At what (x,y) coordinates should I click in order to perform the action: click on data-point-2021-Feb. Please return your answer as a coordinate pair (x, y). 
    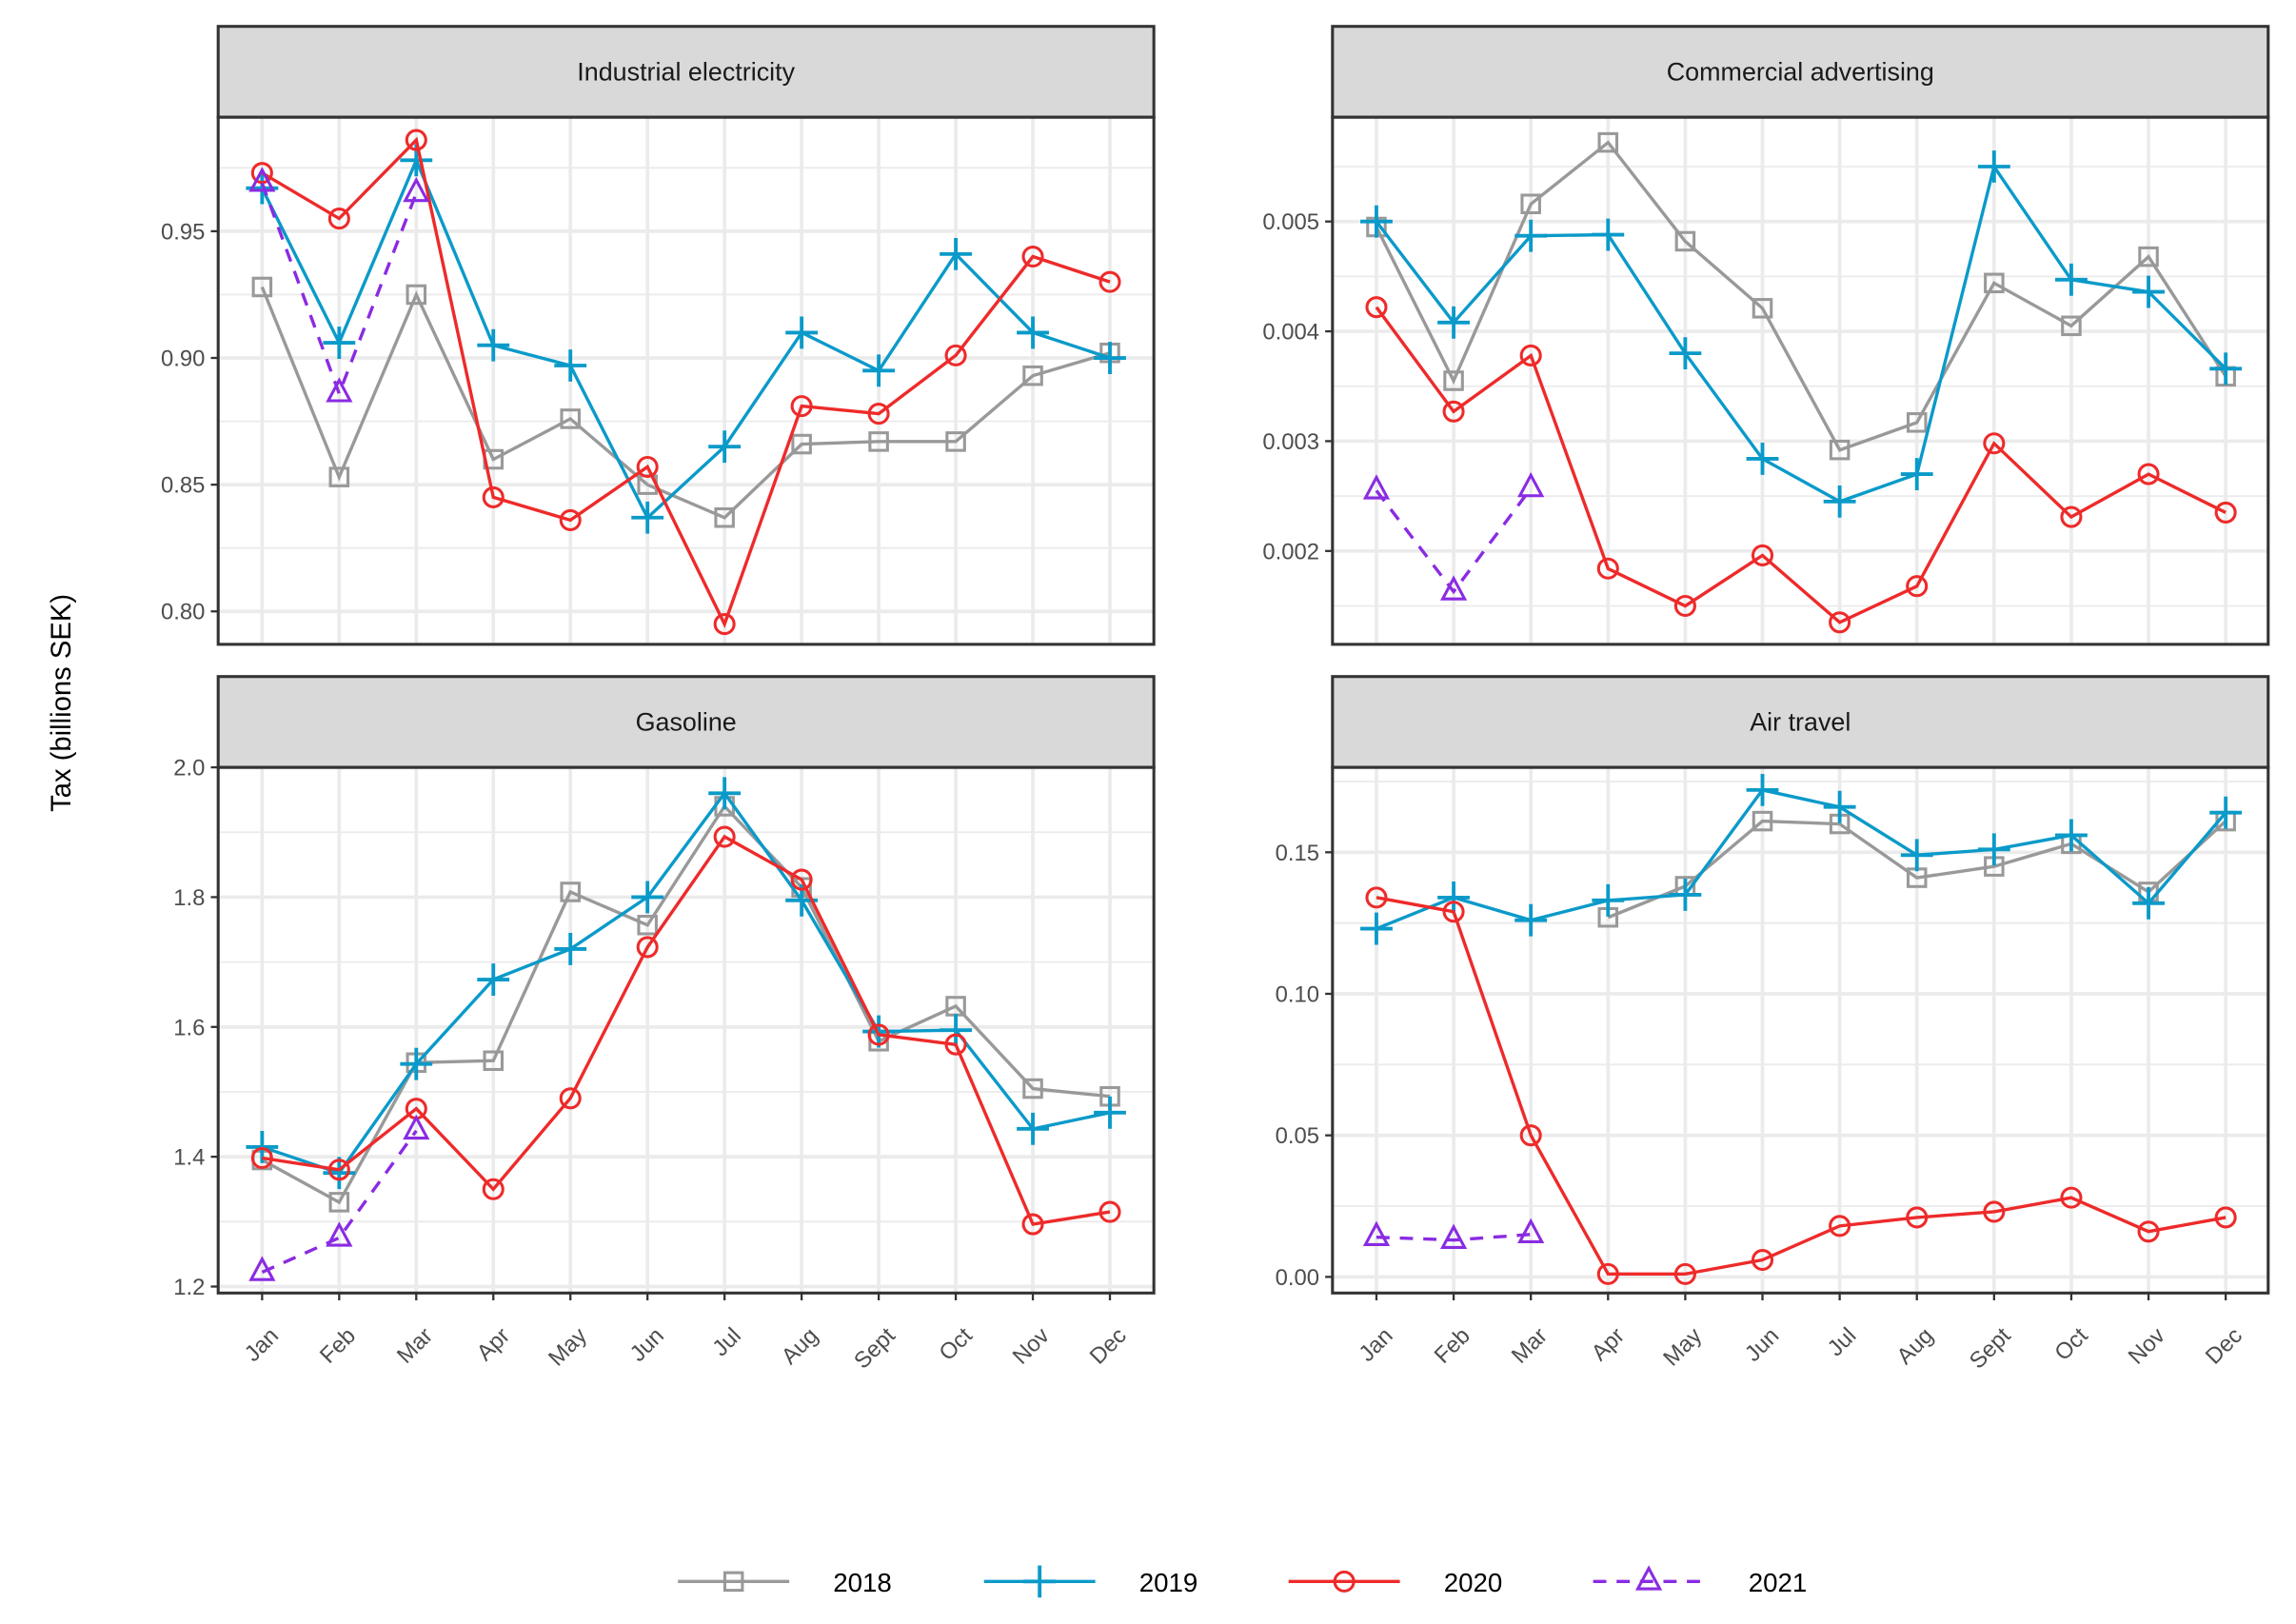
    Looking at the image, I should click on (1453, 1236).